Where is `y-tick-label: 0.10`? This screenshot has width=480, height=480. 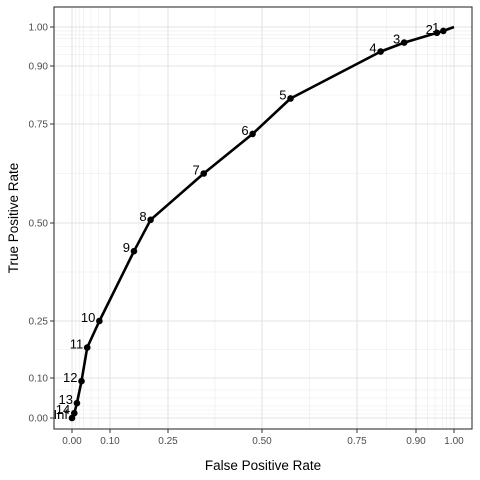 y-tick-label: 0.10 is located at coordinates (39, 379).